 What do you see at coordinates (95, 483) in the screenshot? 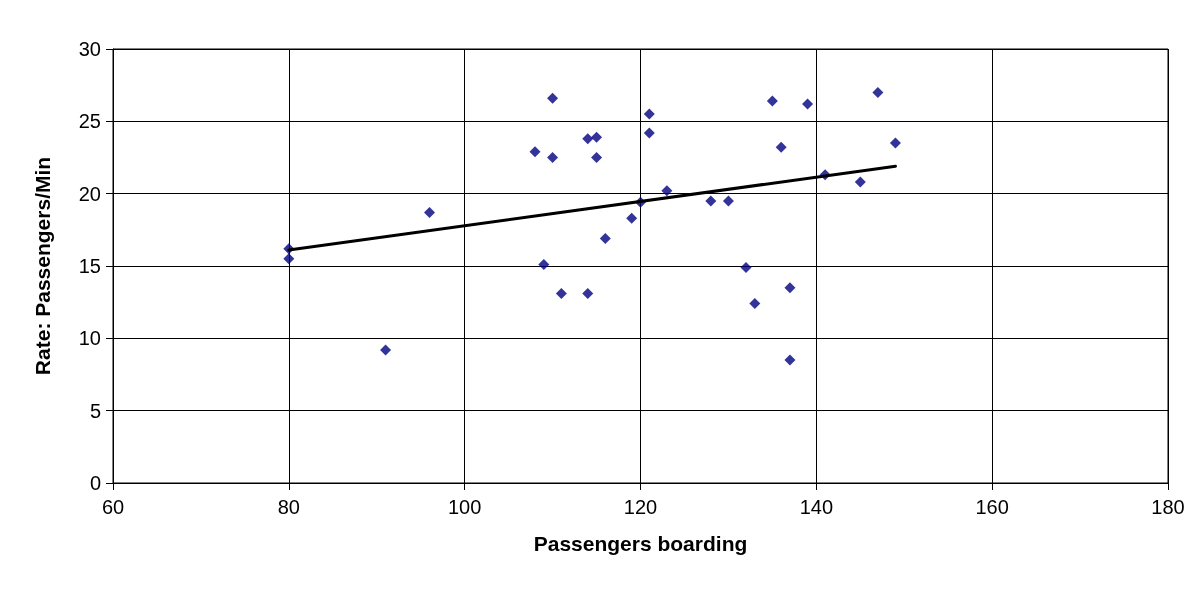
I see `y-tick-label: 0` at bounding box center [95, 483].